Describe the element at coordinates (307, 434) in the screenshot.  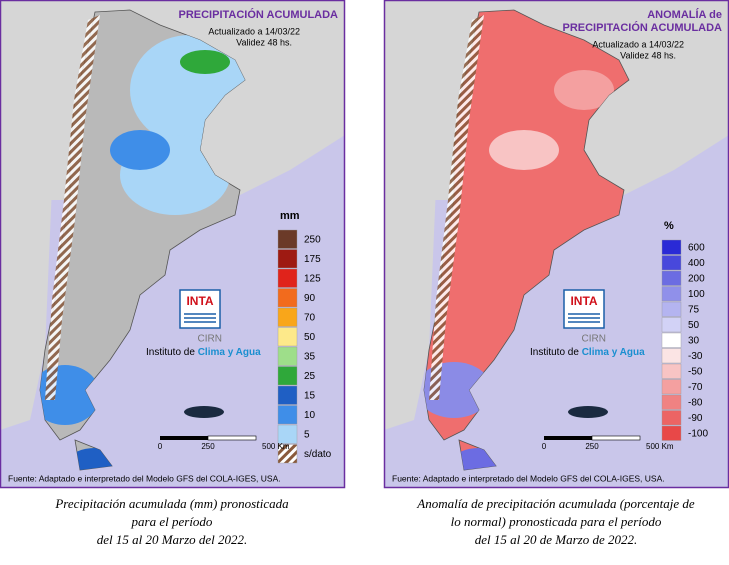
I see `legend-label: 5` at that location.